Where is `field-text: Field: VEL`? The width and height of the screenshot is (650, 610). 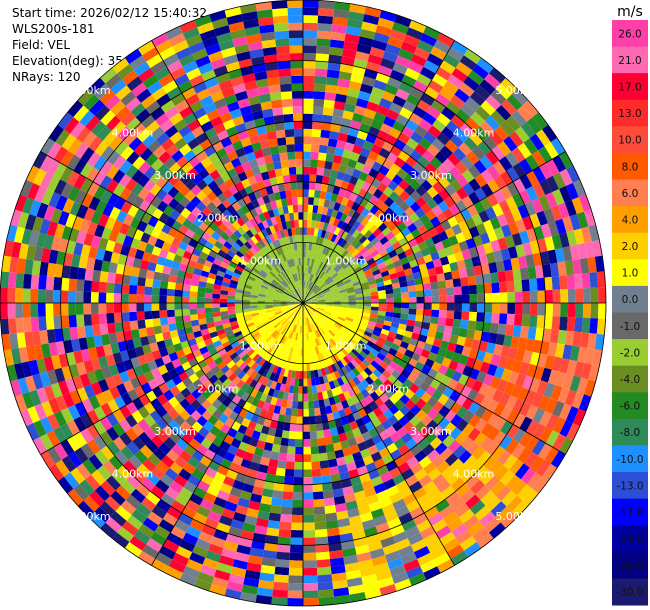 field-text: Field: VEL is located at coordinates (41, 45).